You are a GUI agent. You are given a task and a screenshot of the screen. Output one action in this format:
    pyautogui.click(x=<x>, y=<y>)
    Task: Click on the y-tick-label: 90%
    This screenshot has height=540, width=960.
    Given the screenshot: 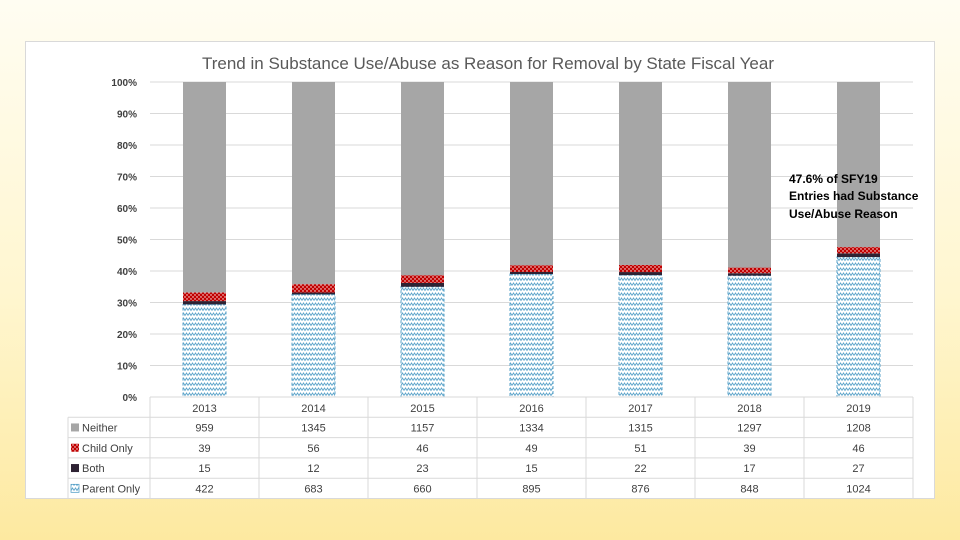 What is the action you would take?
    pyautogui.click(x=127, y=115)
    